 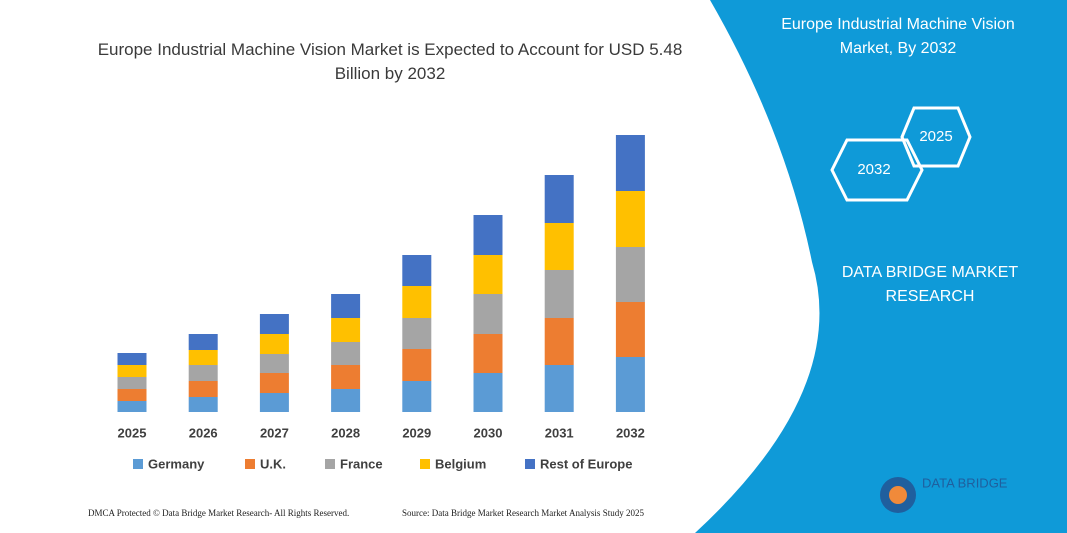 I want to click on x-tick-label: 2031, so click(x=559, y=432).